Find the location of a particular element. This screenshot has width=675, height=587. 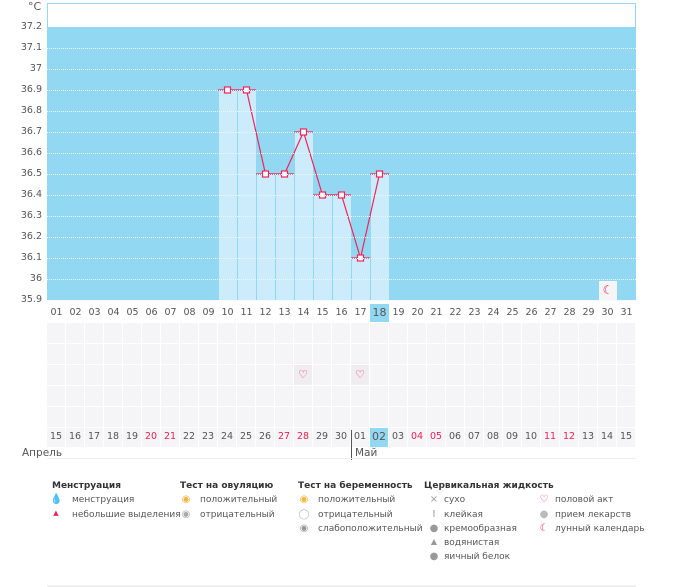

calendar-date: 25 is located at coordinates (246, 437).